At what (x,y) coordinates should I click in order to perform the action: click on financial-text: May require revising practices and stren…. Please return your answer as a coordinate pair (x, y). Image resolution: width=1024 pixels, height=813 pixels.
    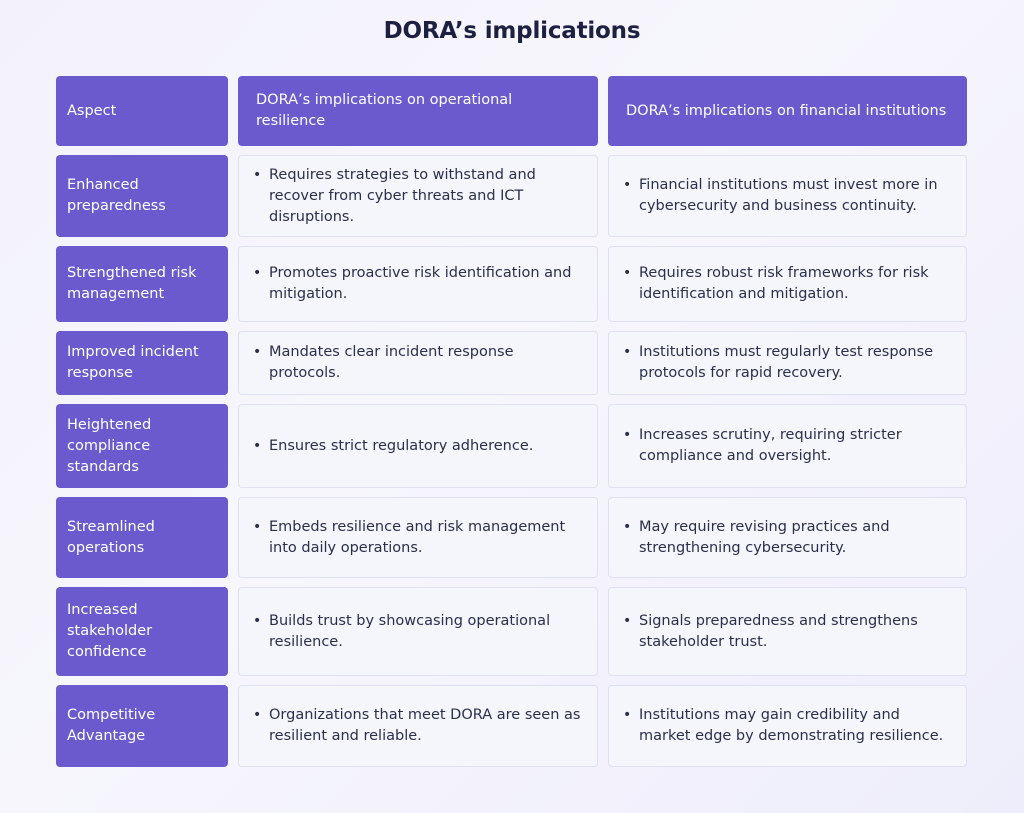
    Looking at the image, I should click on (764, 537).